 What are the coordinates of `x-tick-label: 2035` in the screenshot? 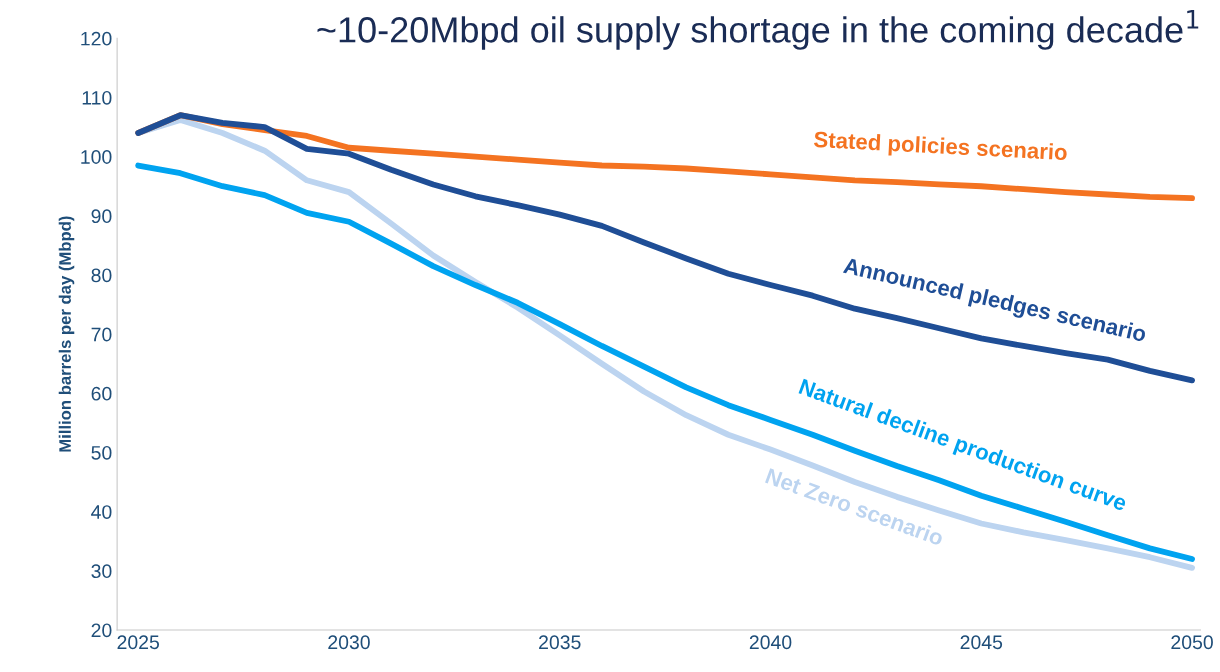 It's located at (560, 642).